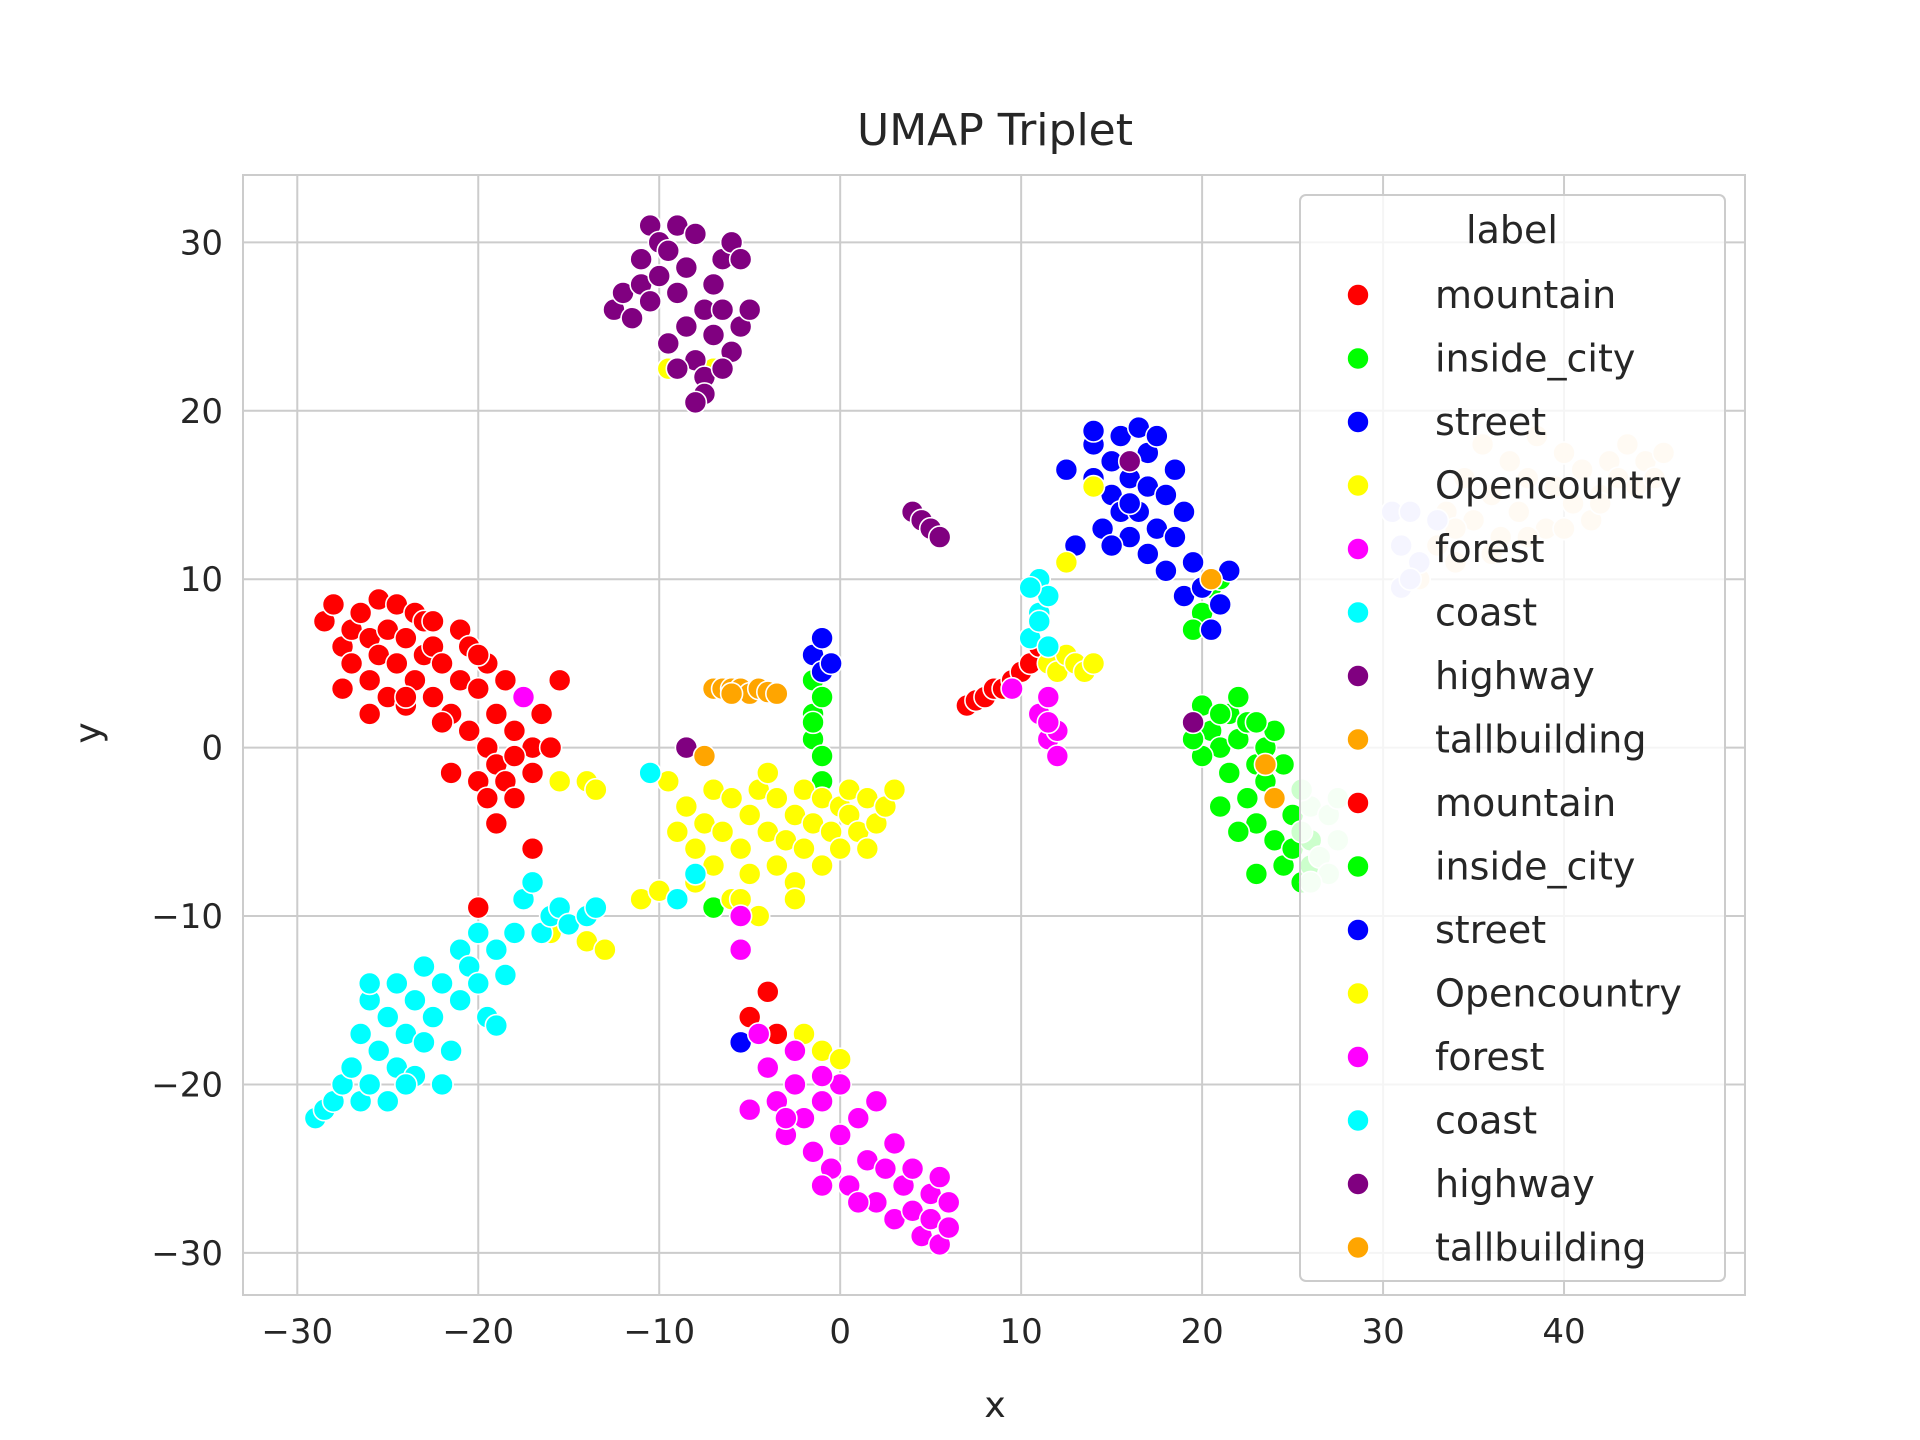 The image size is (1920, 1440). Describe the element at coordinates (1558, 994) in the screenshot. I see `legend-entry-label: Opencountry` at that location.